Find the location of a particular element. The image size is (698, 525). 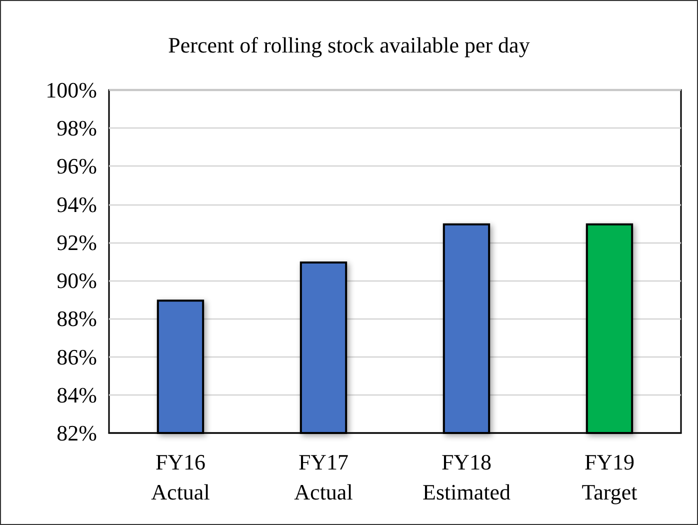

y-tick-label: 98% is located at coordinates (76, 128).